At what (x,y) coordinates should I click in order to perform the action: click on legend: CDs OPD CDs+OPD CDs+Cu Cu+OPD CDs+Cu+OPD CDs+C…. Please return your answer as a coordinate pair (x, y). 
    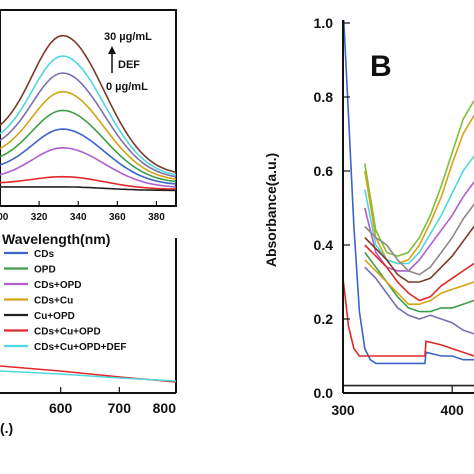
    Looking at the image, I should click on (65, 301).